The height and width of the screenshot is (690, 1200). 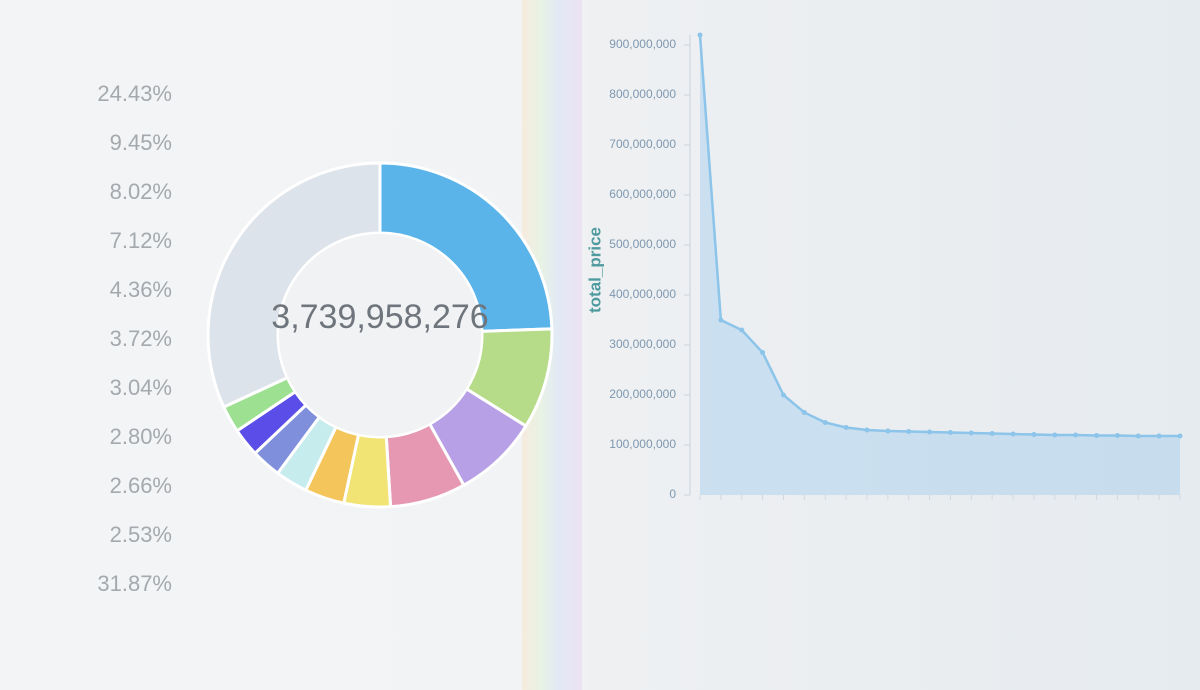 I want to click on legend-percent: 8.02%, so click(x=141, y=191).